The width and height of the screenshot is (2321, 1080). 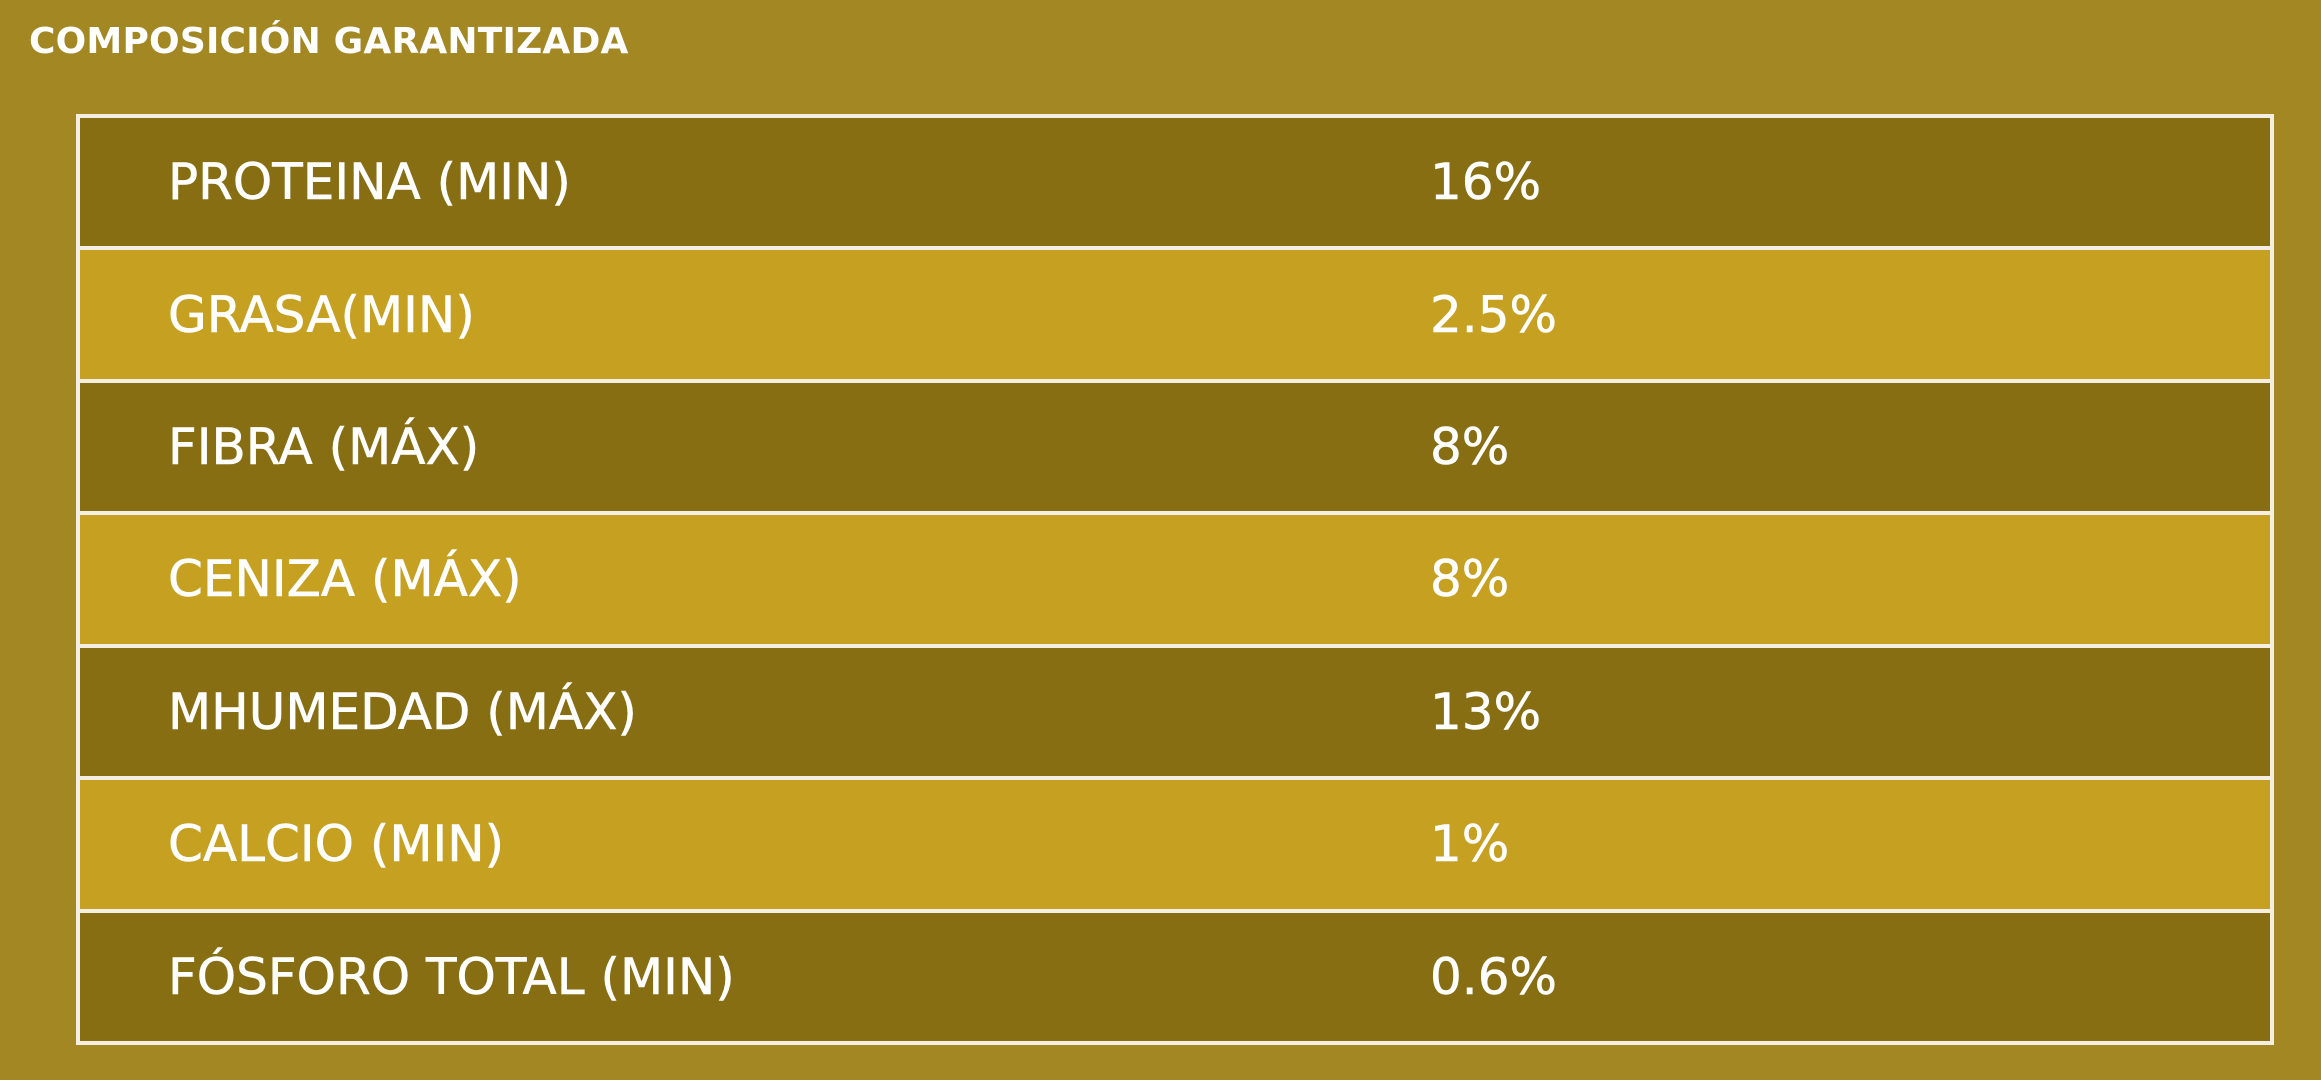 What do you see at coordinates (324, 447) in the screenshot?
I see `row-label: FIBRA (MÁX)` at bounding box center [324, 447].